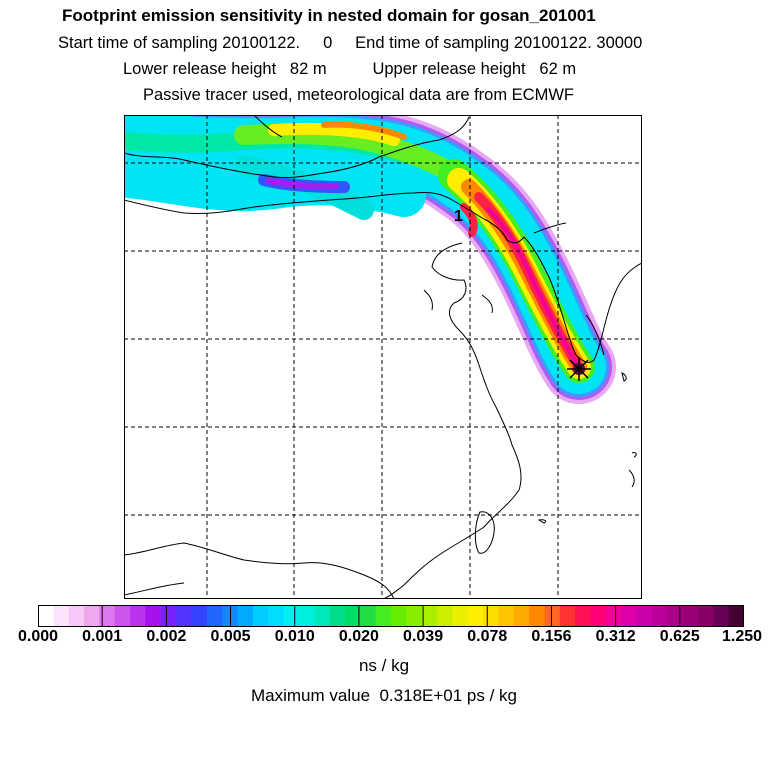 This screenshot has width=768, height=768. Describe the element at coordinates (551, 636) in the screenshot. I see `colorbar-tick-label: 0.156` at that location.